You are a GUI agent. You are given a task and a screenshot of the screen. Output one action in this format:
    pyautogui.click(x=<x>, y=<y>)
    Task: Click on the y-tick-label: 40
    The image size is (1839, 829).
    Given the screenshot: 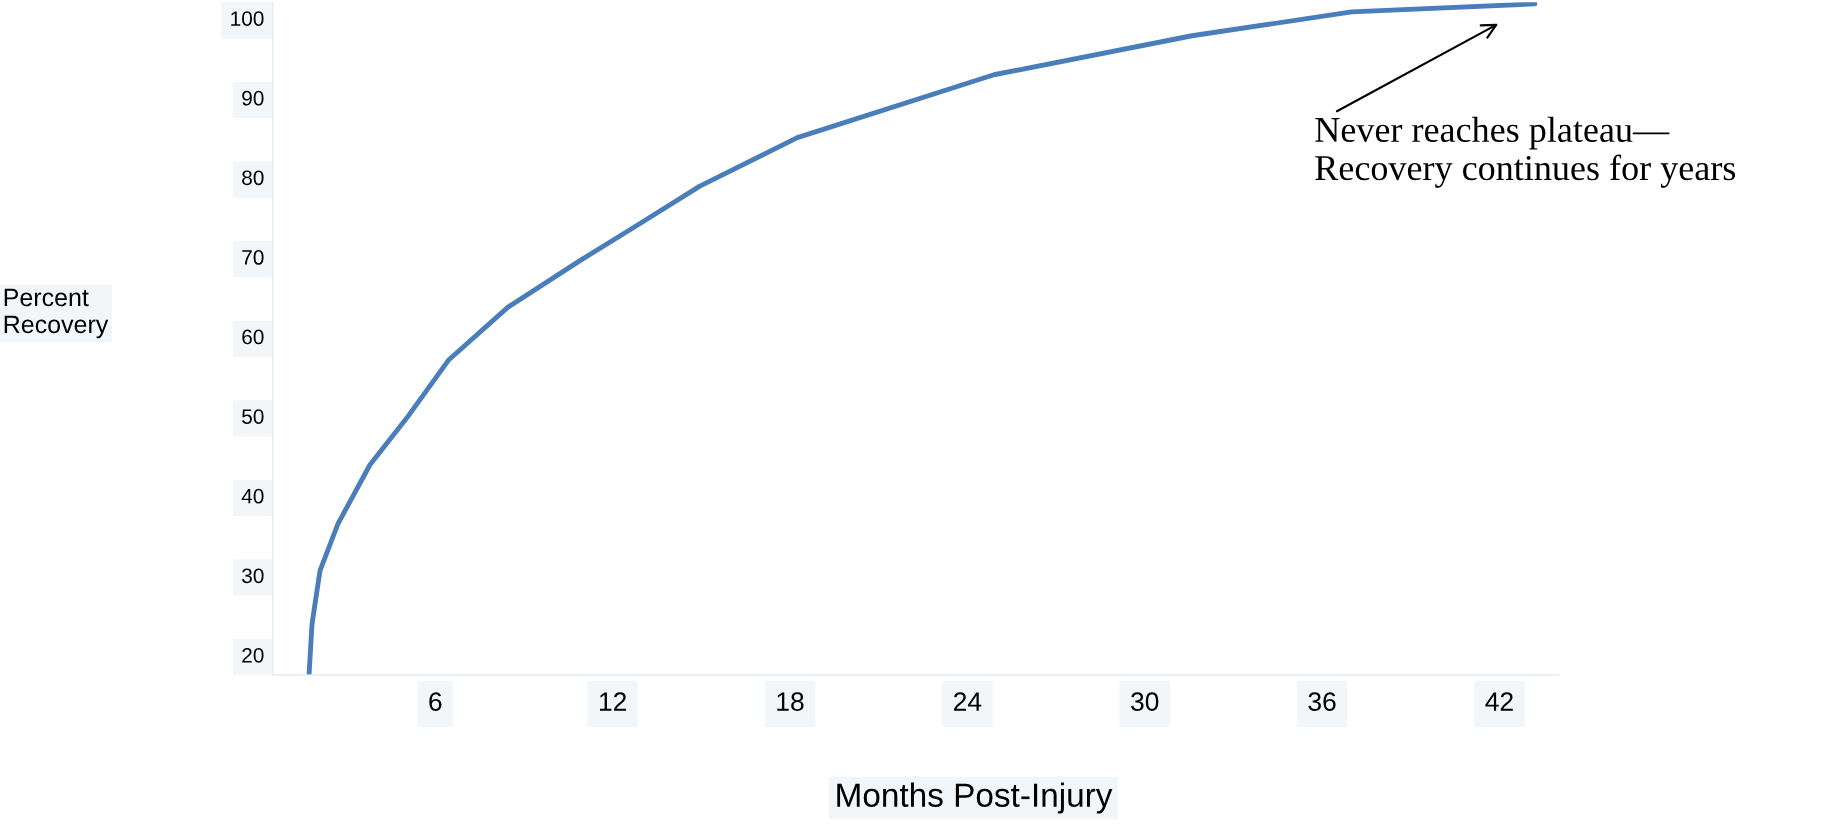 What is the action you would take?
    pyautogui.click(x=252, y=496)
    